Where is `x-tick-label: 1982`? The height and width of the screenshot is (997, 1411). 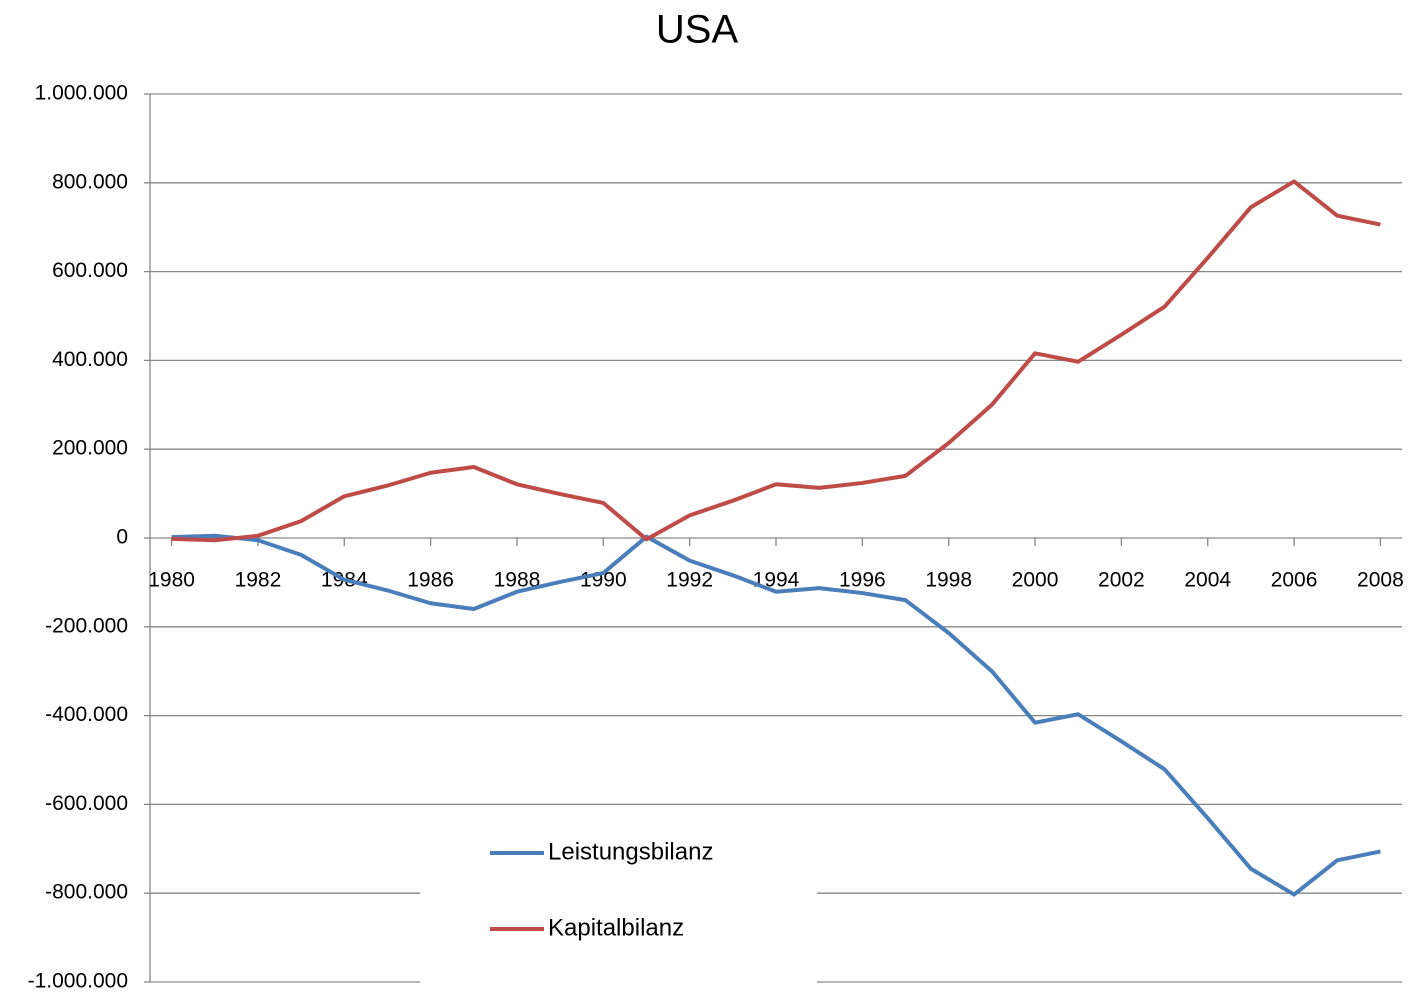 x-tick-label: 1982 is located at coordinates (258, 580).